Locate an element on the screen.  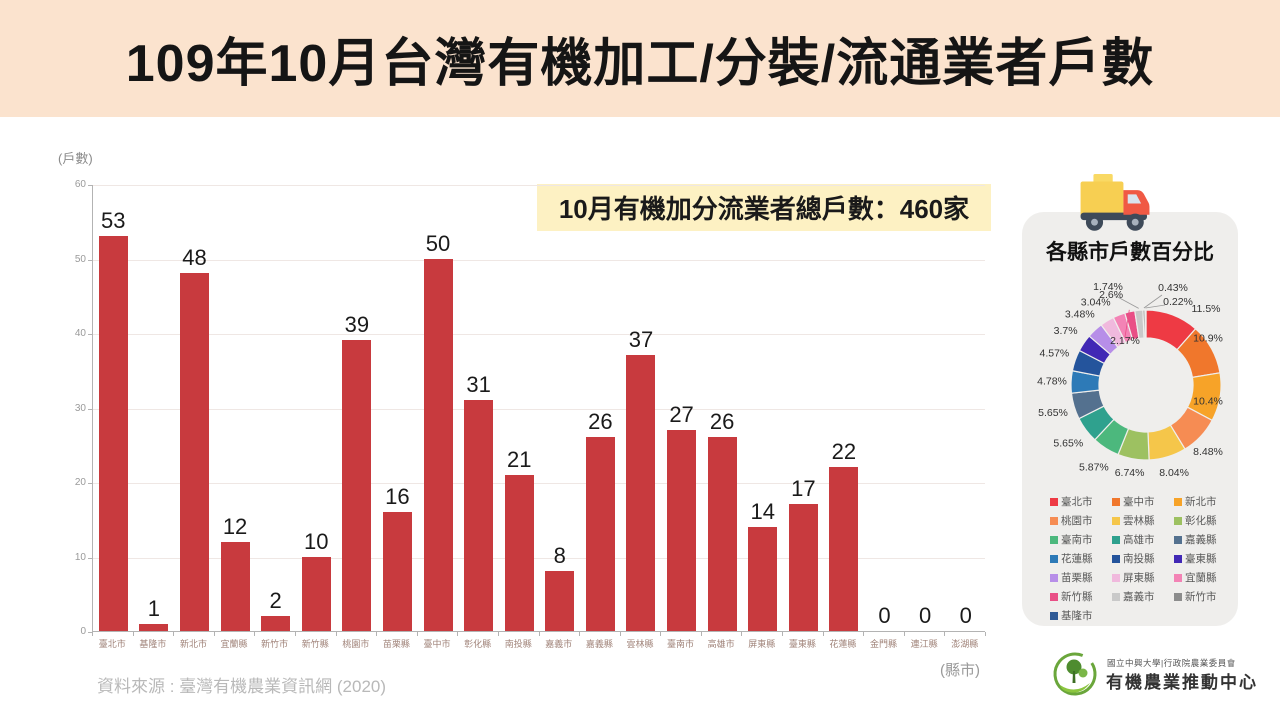
legend-item-桃園市: 桃園市 is located at coordinates (1081, 520).